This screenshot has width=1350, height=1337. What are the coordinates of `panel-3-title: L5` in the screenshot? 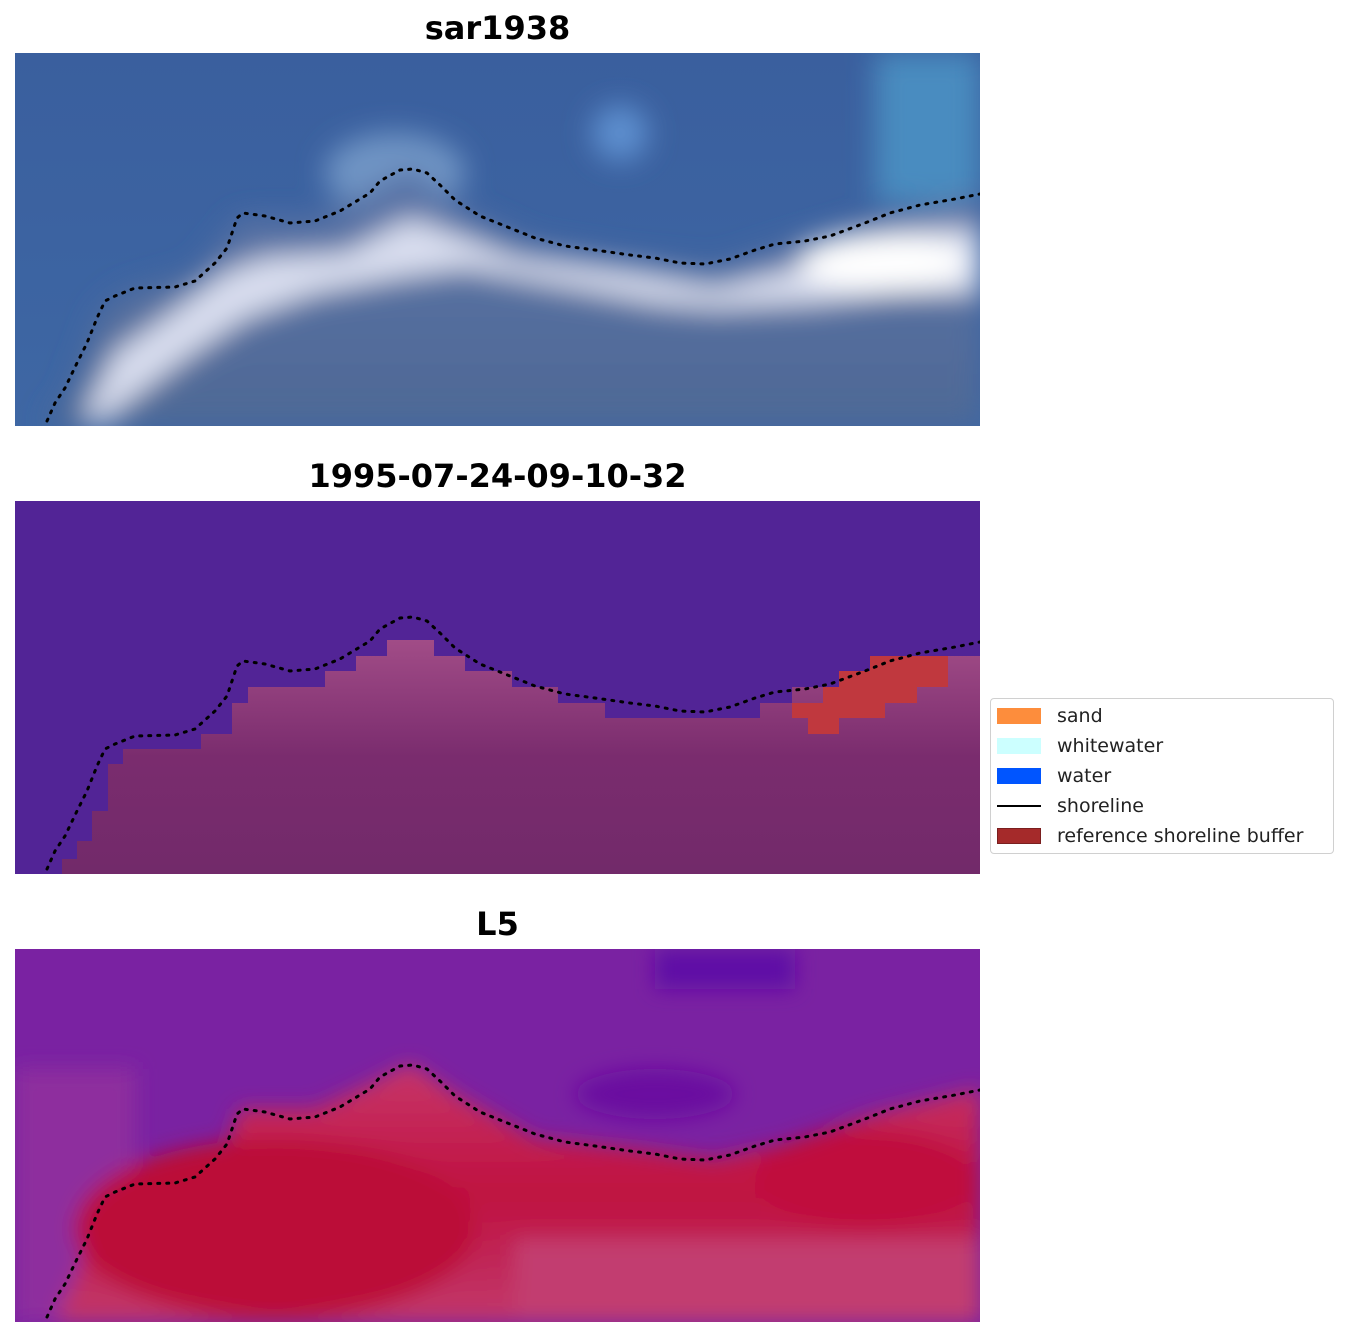 It's located at (497, 924).